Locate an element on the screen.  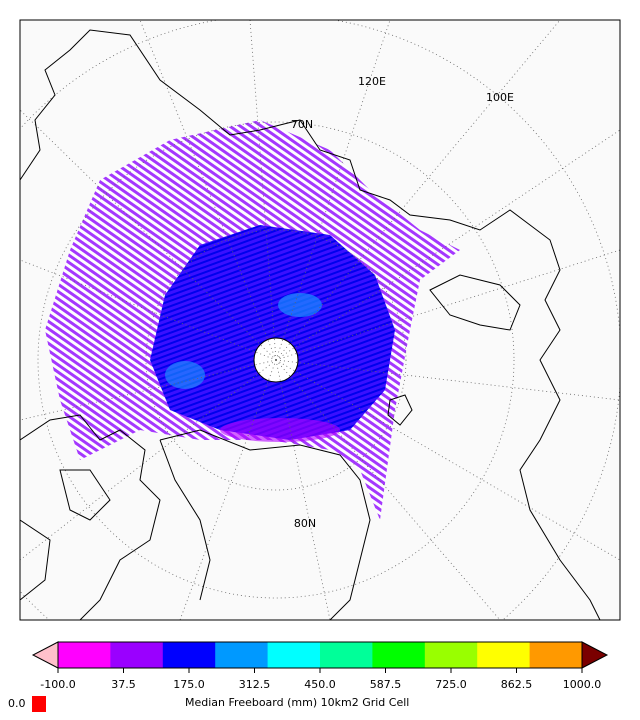
colorbar-tick-label: -100.0 is located at coordinates (57, 684).